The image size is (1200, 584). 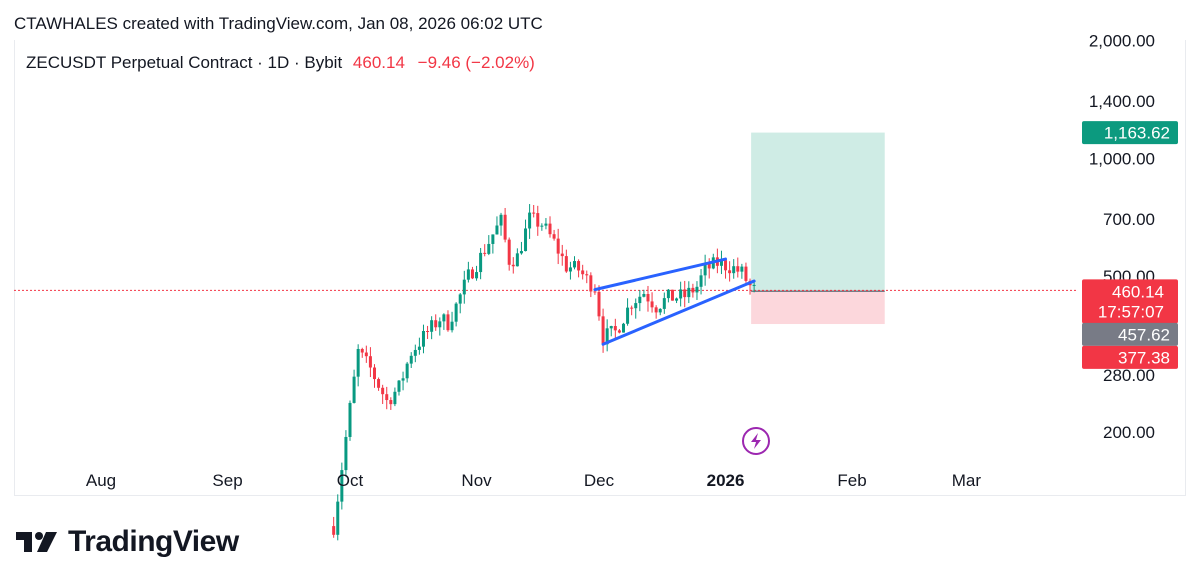 What do you see at coordinates (127, 542) in the screenshot?
I see `tradingview-logo: TradingView` at bounding box center [127, 542].